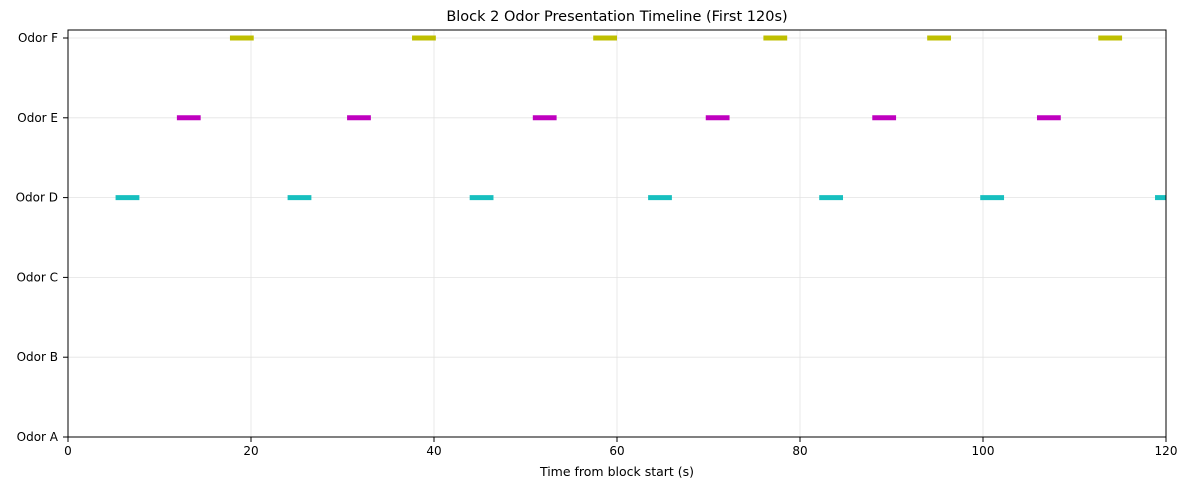 This screenshot has width=1189, height=490. I want to click on x-tick-label: 20, so click(250, 451).